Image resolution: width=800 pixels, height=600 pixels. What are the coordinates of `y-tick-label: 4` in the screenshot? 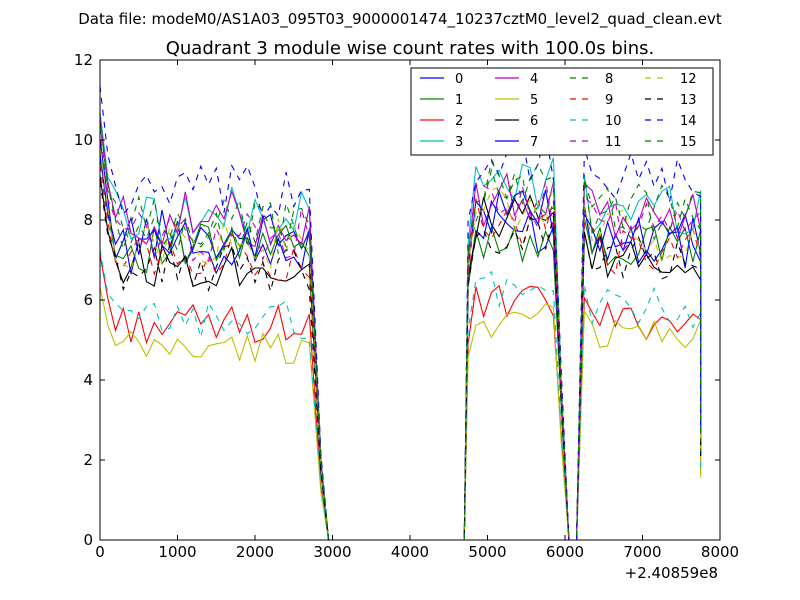 It's located at (88, 380).